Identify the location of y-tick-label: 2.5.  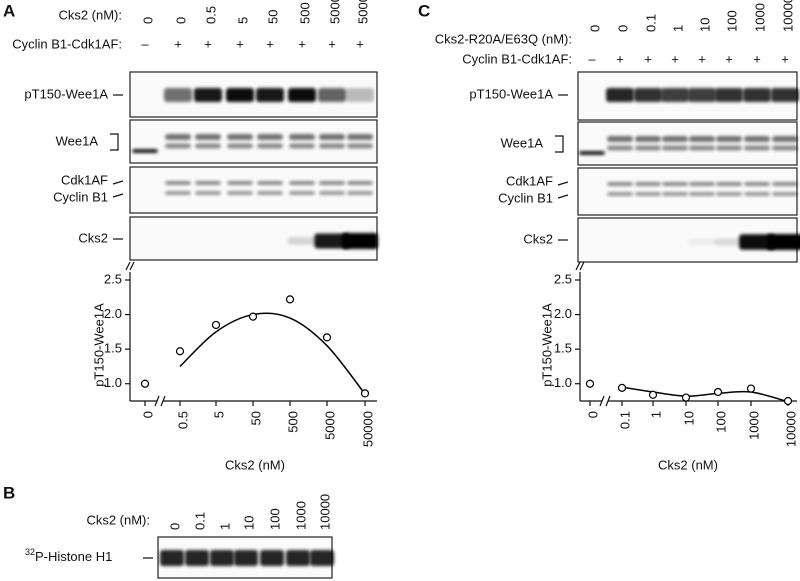
(113, 278).